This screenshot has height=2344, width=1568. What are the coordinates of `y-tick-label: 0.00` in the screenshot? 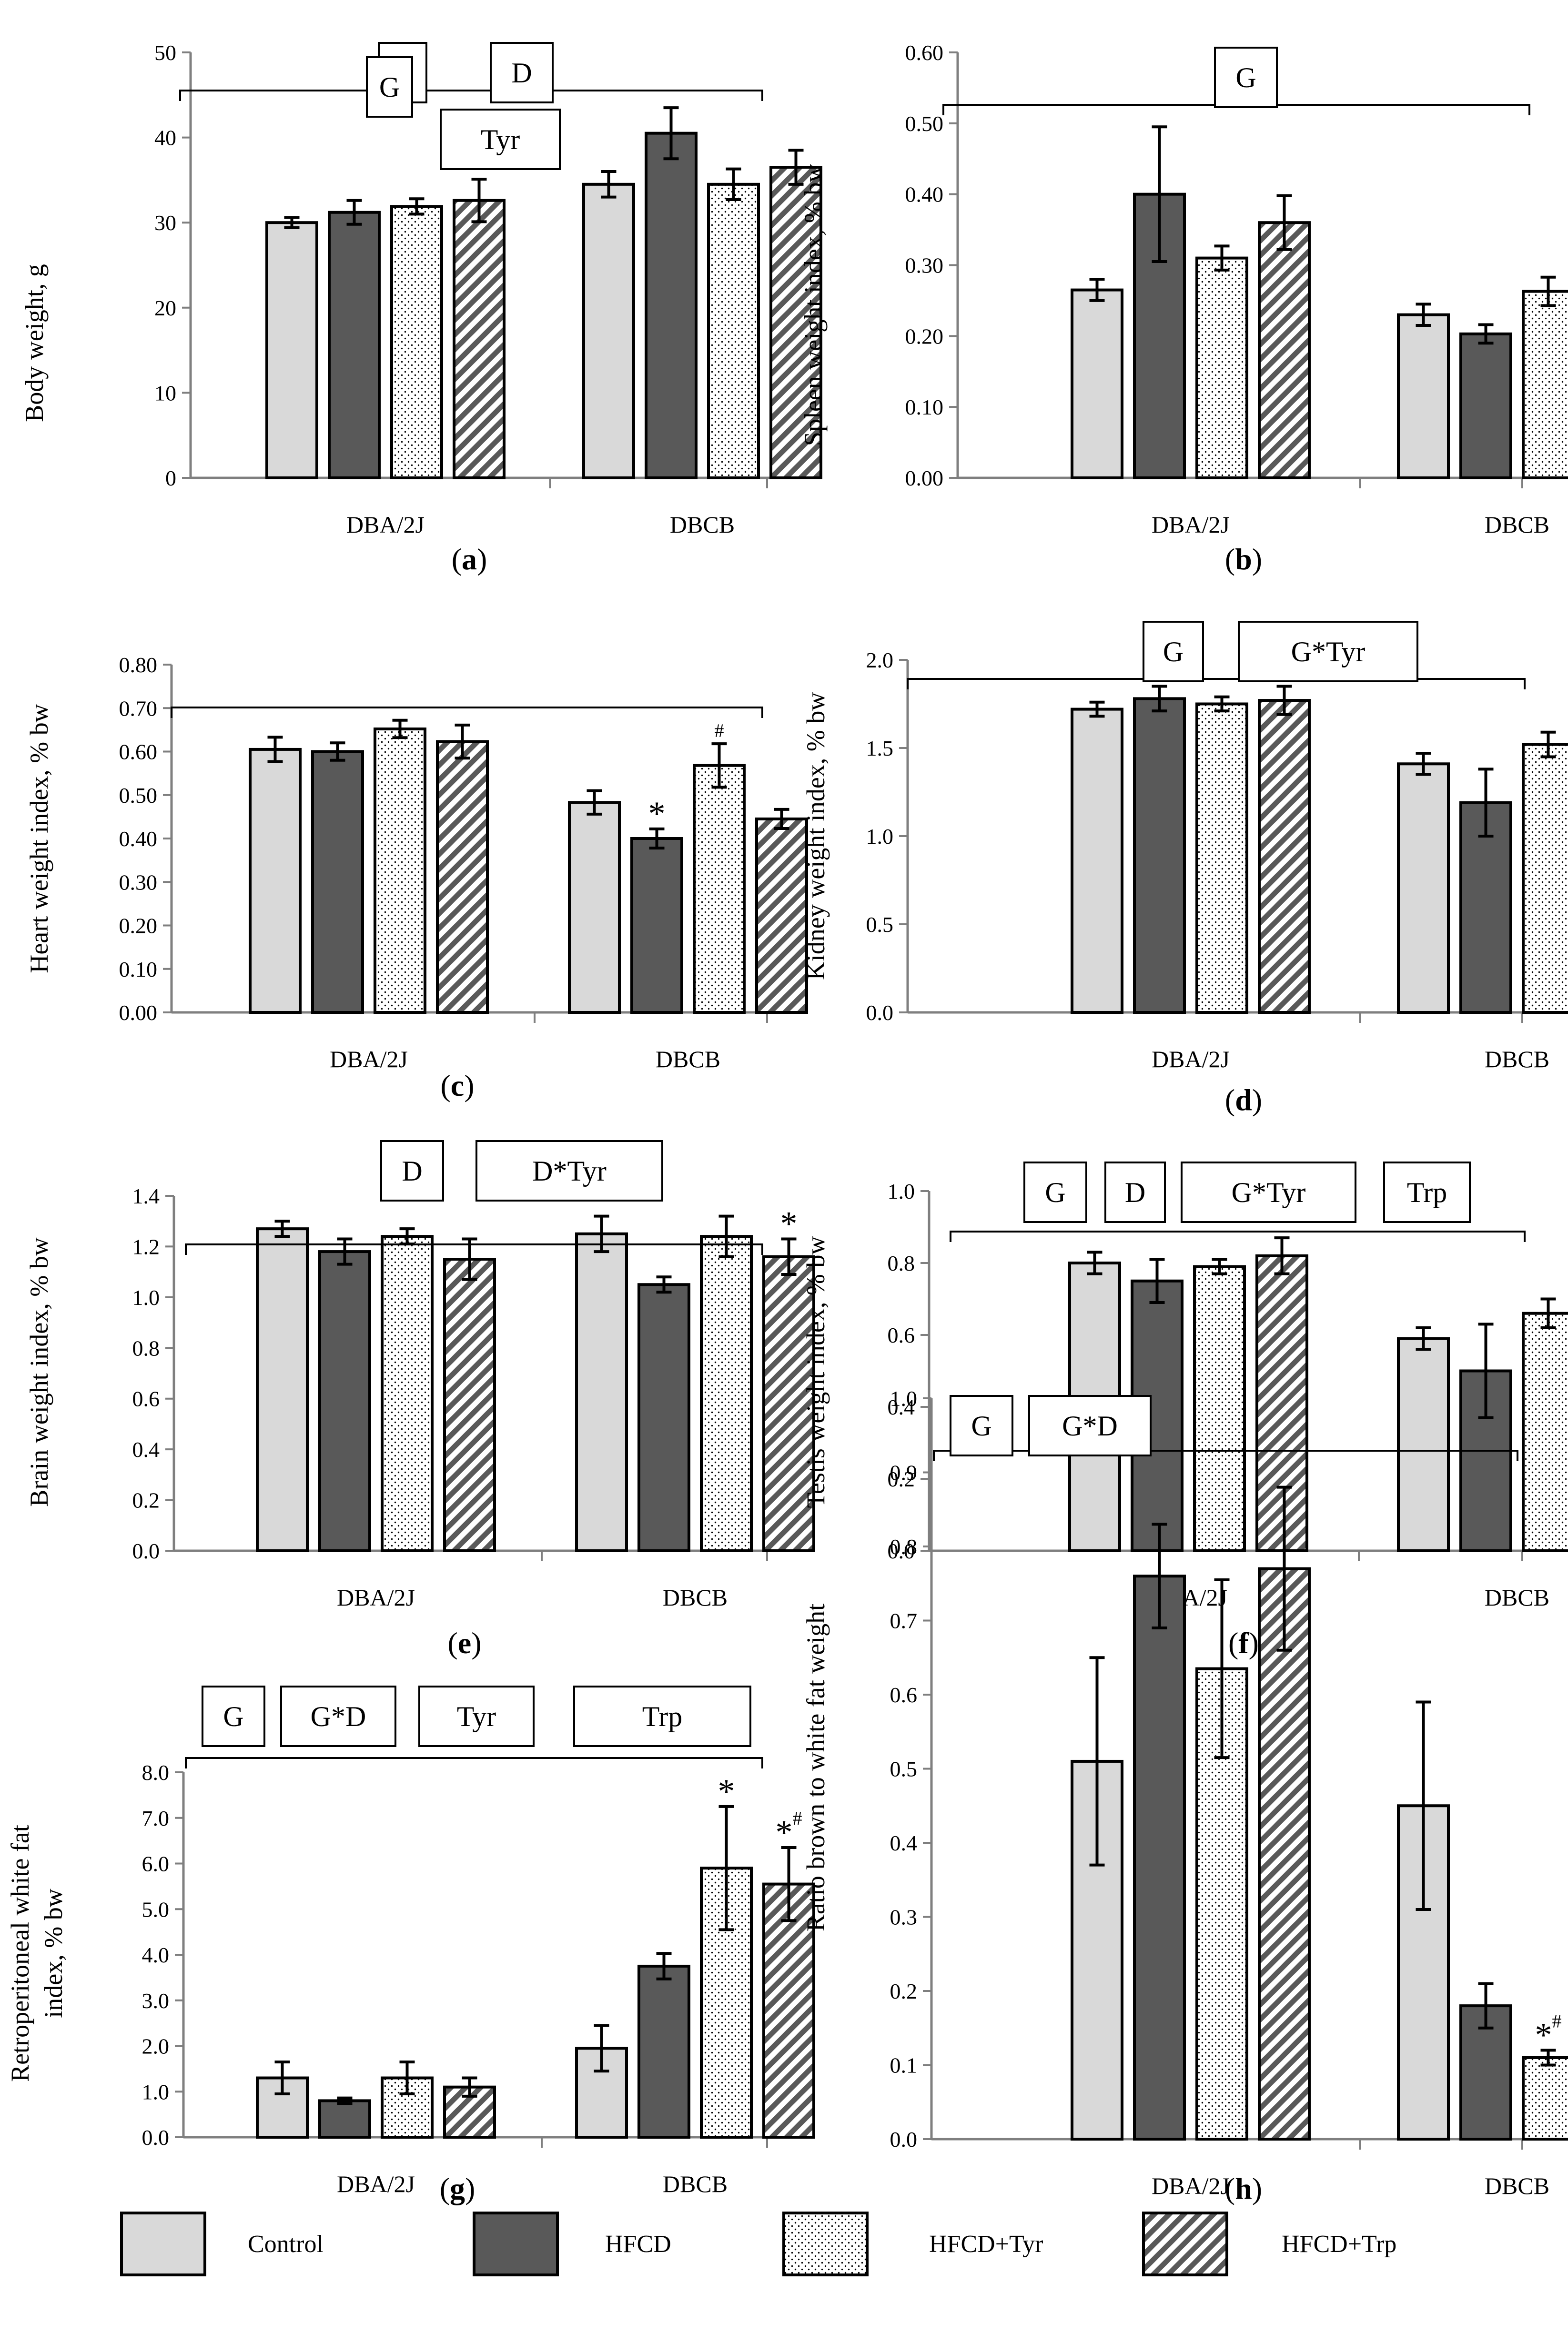 It's located at (139, 1012).